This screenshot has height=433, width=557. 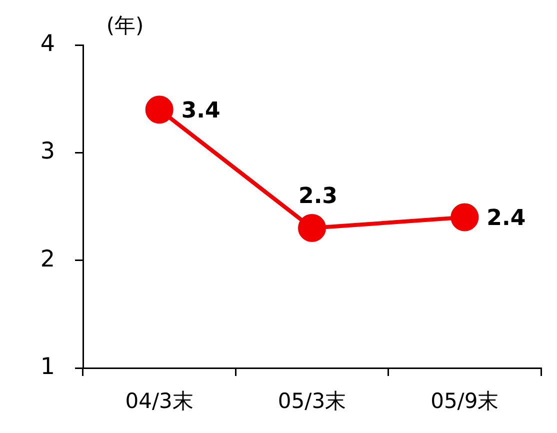 I want to click on y-tick-label: 2, so click(x=47, y=259).